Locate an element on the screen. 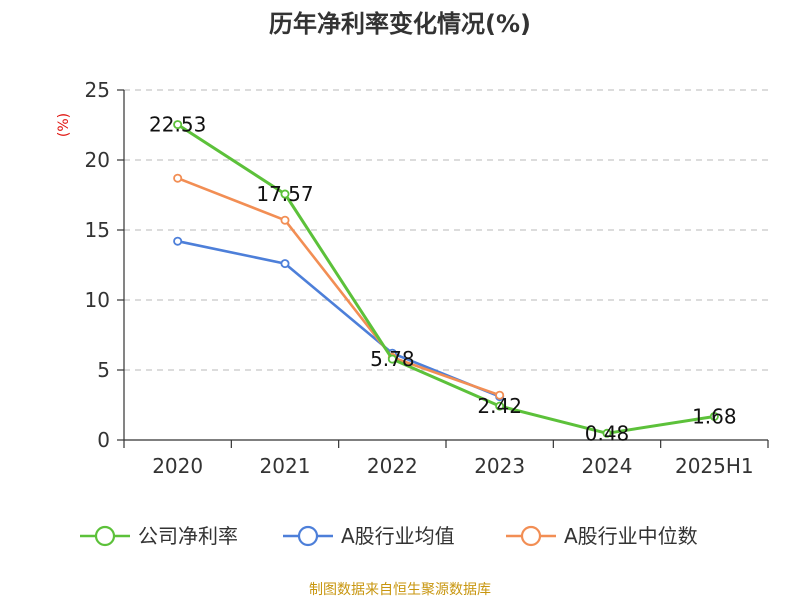 This screenshot has width=800, height=600. legend-item-2: A股行业中位数 is located at coordinates (602, 536).